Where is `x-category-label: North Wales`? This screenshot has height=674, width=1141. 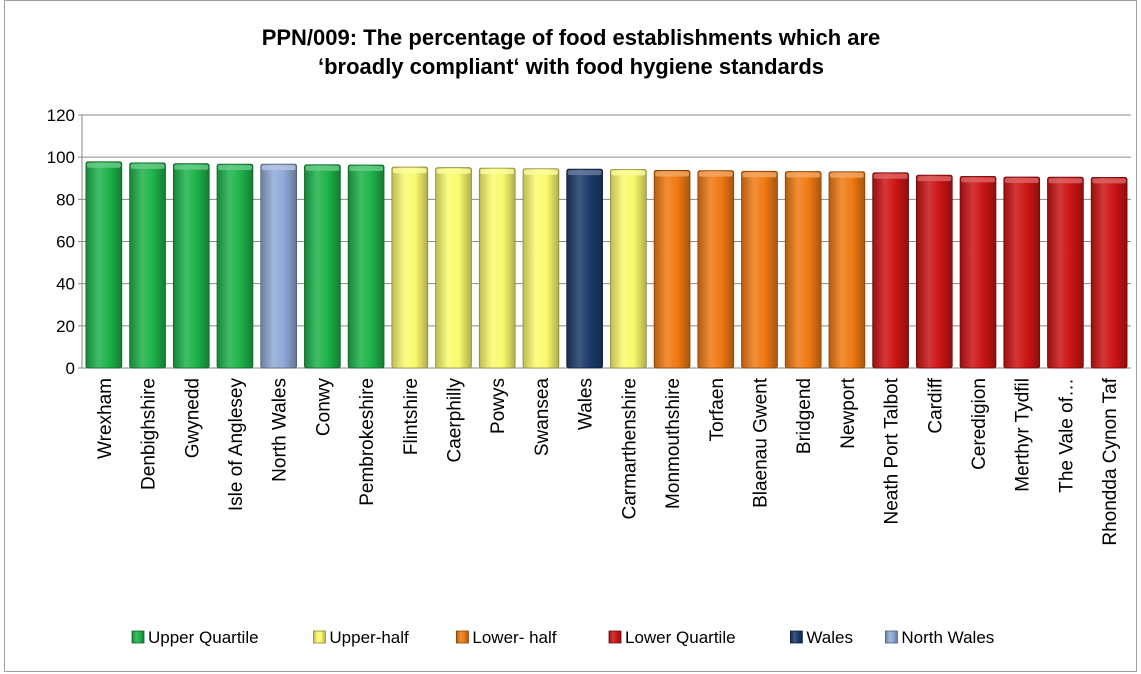
x-category-label: North Wales is located at coordinates (280, 430).